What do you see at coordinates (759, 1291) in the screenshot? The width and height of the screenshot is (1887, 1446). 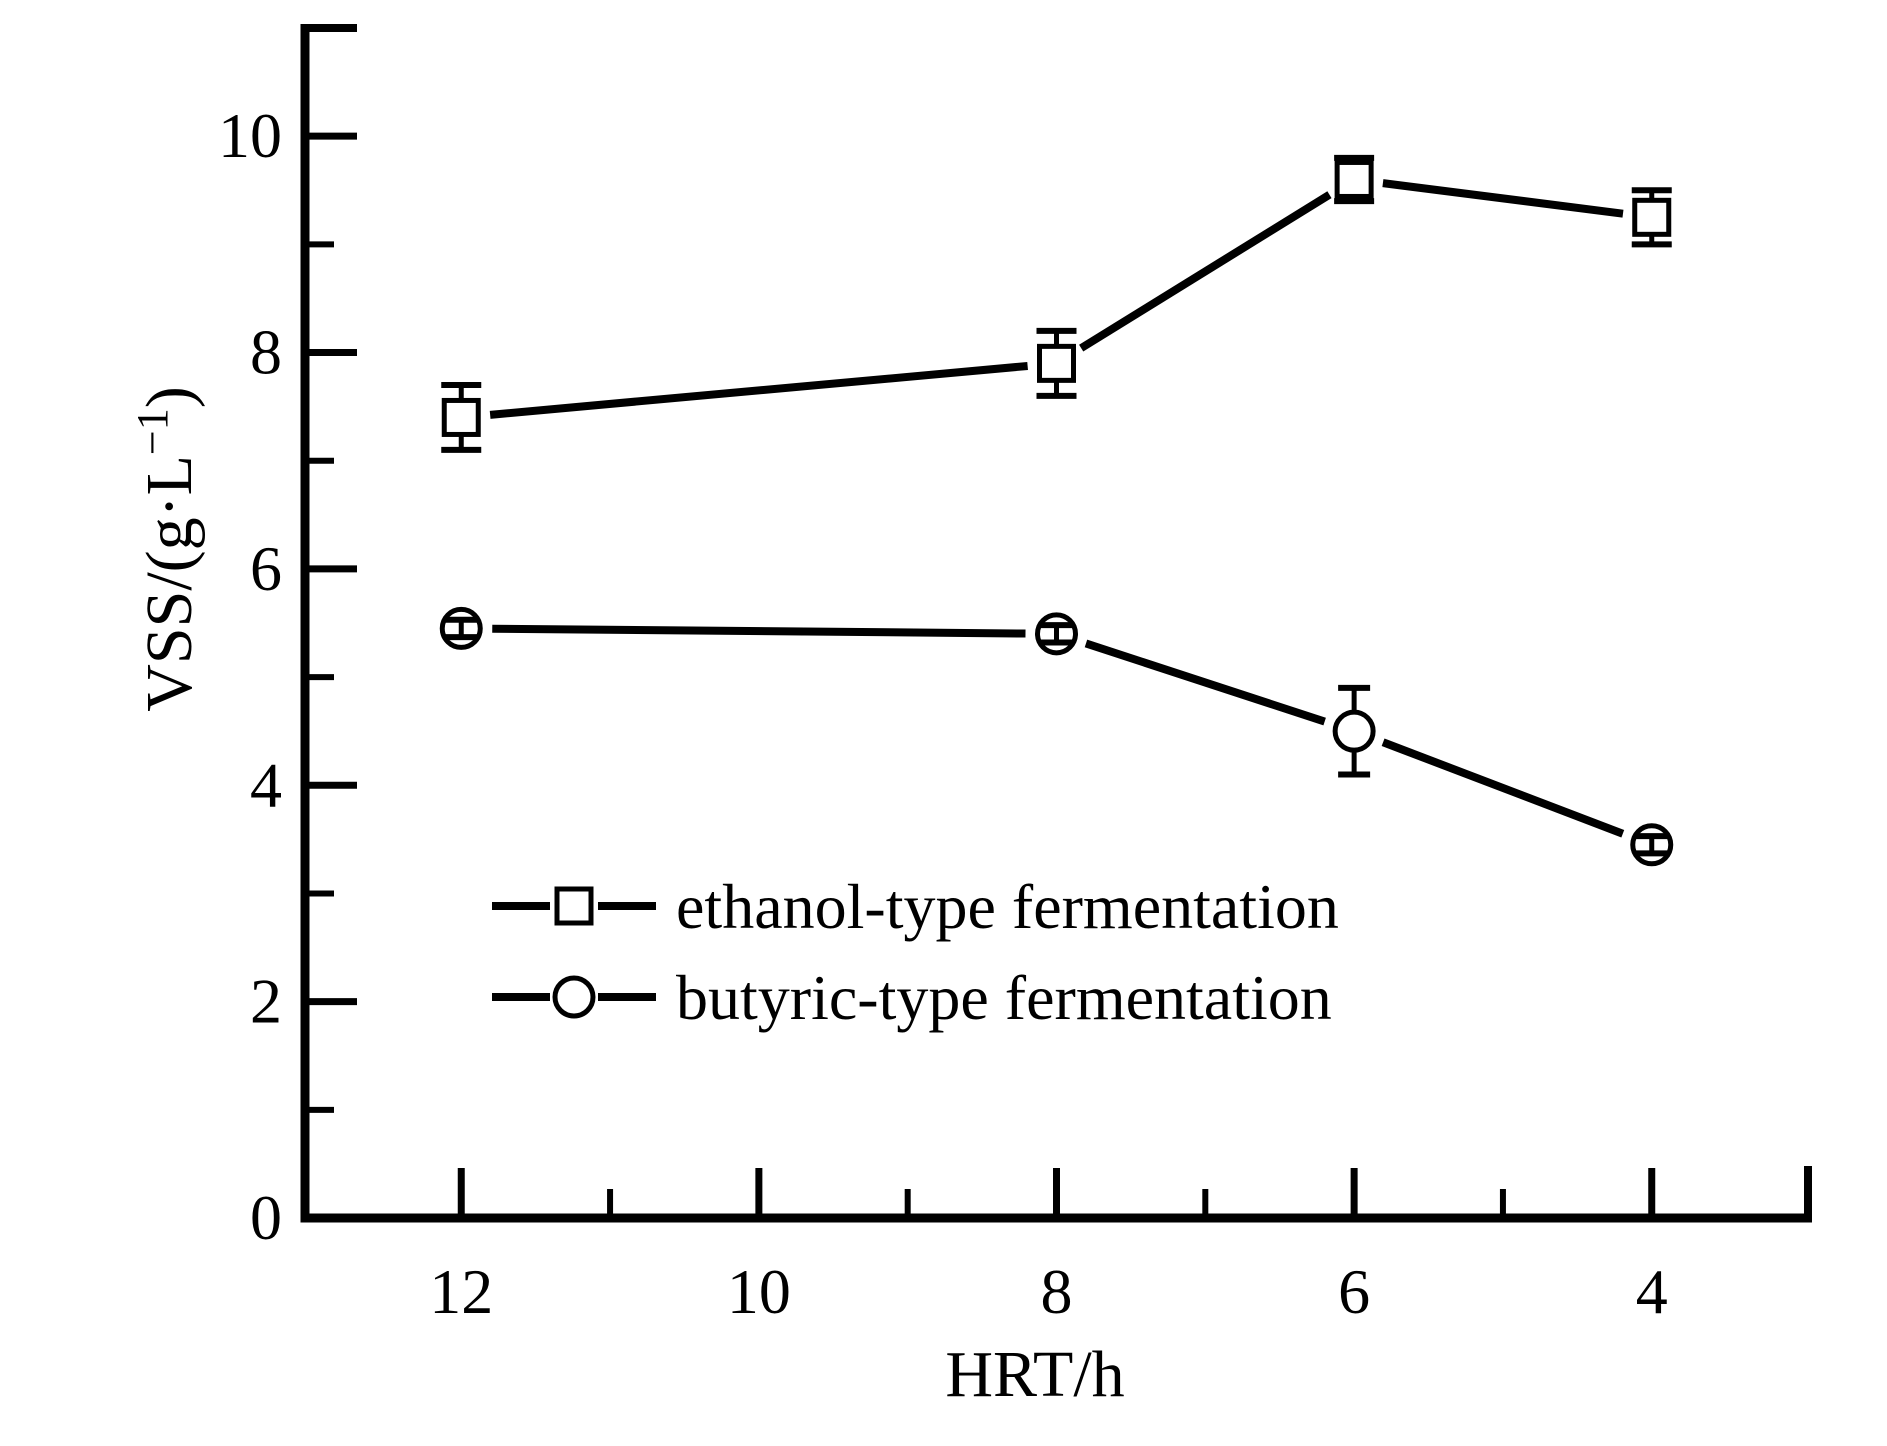 I see `x-tick-label: 10` at bounding box center [759, 1291].